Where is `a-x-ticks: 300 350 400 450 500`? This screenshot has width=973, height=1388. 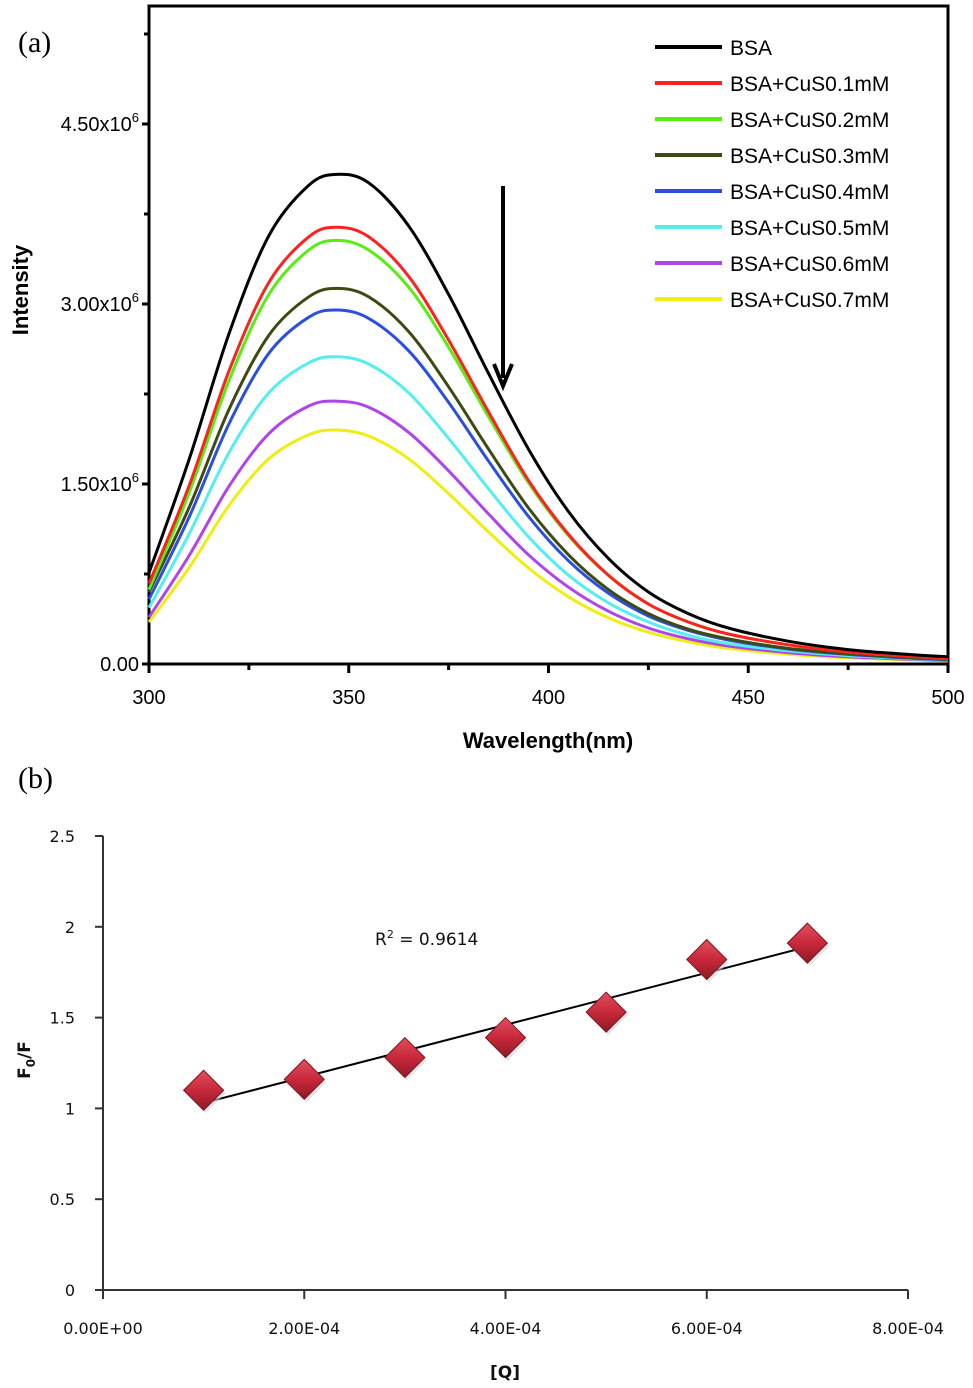
a-x-ticks: 300 350 400 450 500 is located at coordinates (548, 686).